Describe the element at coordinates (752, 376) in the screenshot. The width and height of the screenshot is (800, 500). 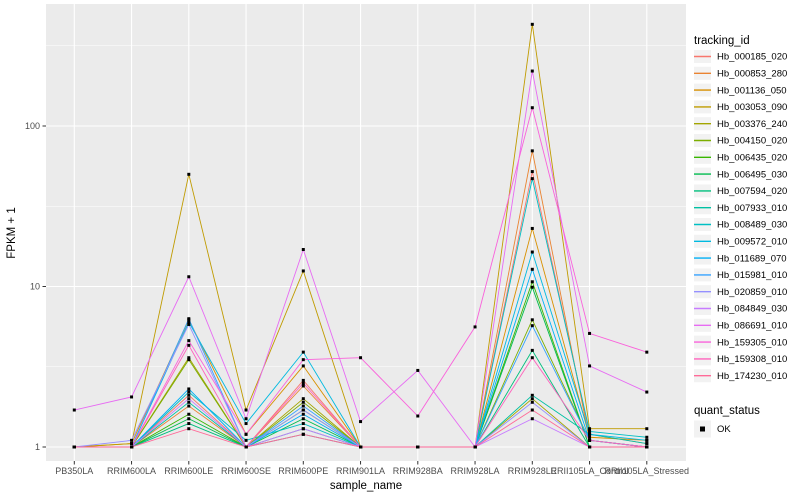
I see `legend-item-label: Hb_174230_010` at that location.